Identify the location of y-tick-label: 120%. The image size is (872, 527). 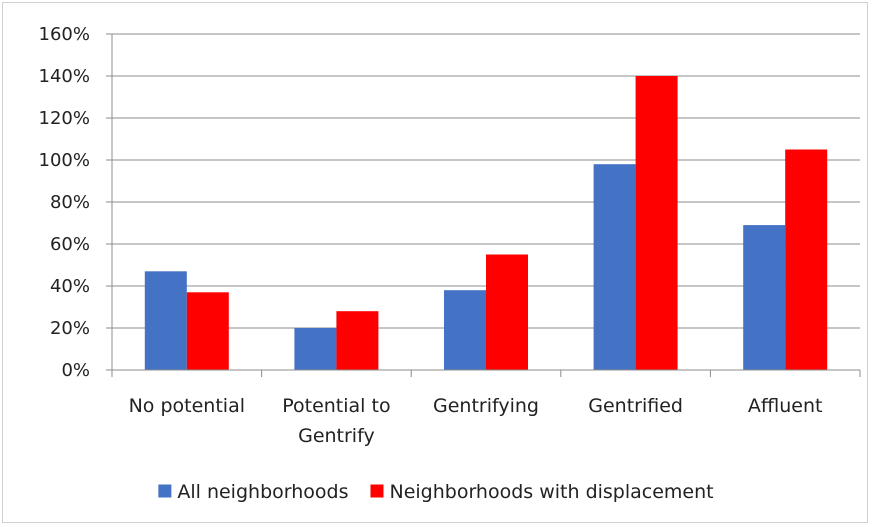
(64, 118).